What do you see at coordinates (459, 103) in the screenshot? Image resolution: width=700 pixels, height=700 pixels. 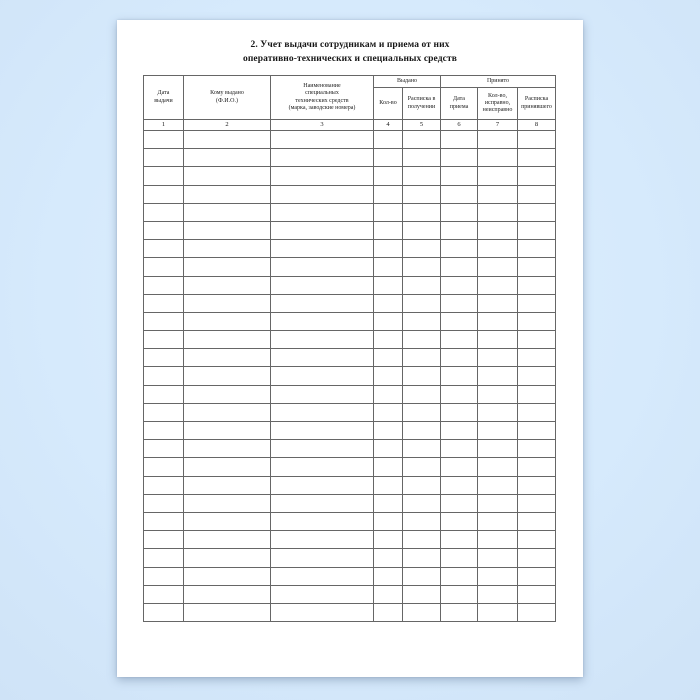 I see `col-header-receive-date: Дата приема` at bounding box center [459, 103].